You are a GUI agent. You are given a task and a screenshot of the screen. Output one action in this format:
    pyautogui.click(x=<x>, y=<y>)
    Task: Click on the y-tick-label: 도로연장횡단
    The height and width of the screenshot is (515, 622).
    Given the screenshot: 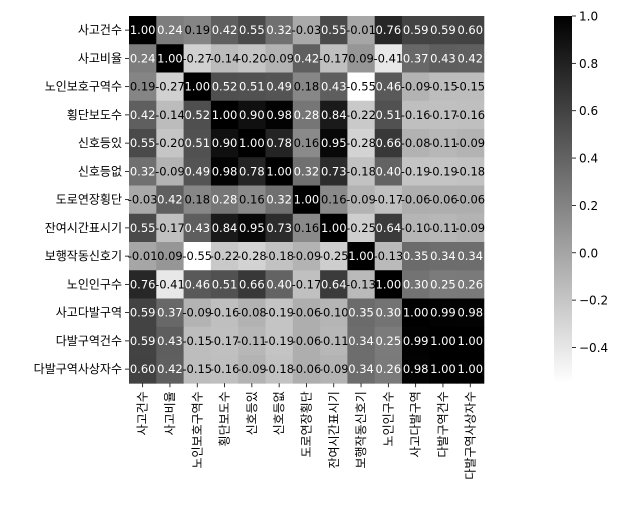 What is the action you would take?
    pyautogui.click(x=89, y=200)
    